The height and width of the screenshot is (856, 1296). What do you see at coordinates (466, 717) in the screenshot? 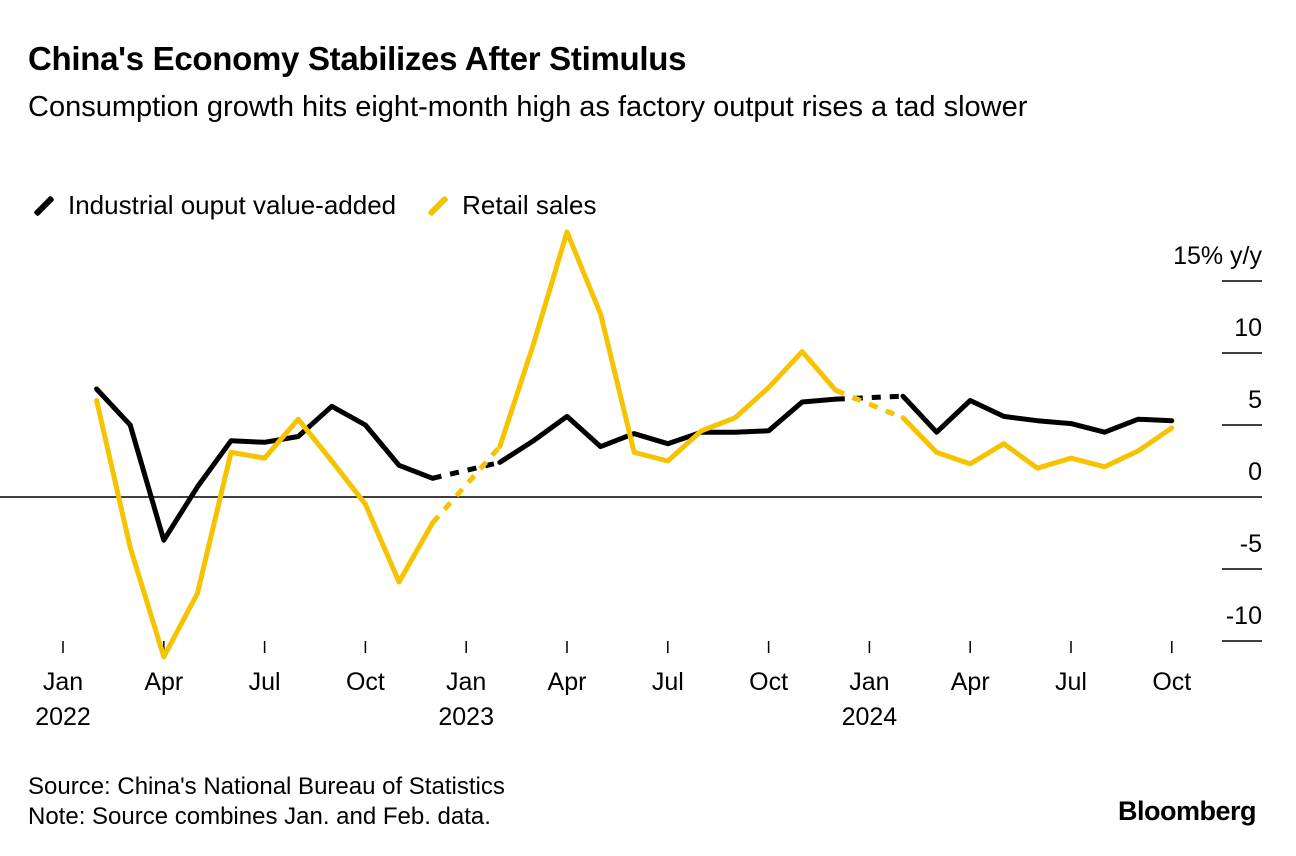
I see `x-tick-year-label: 2023` at bounding box center [466, 717].